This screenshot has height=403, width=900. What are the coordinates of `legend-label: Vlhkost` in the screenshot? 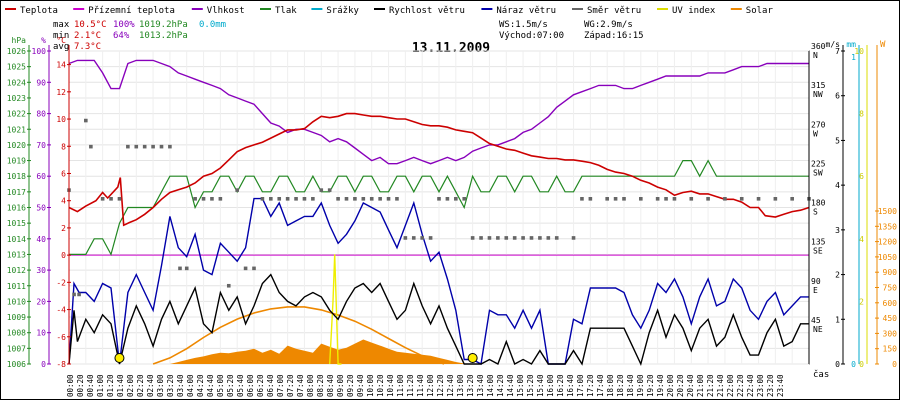 It's located at (226, 11).